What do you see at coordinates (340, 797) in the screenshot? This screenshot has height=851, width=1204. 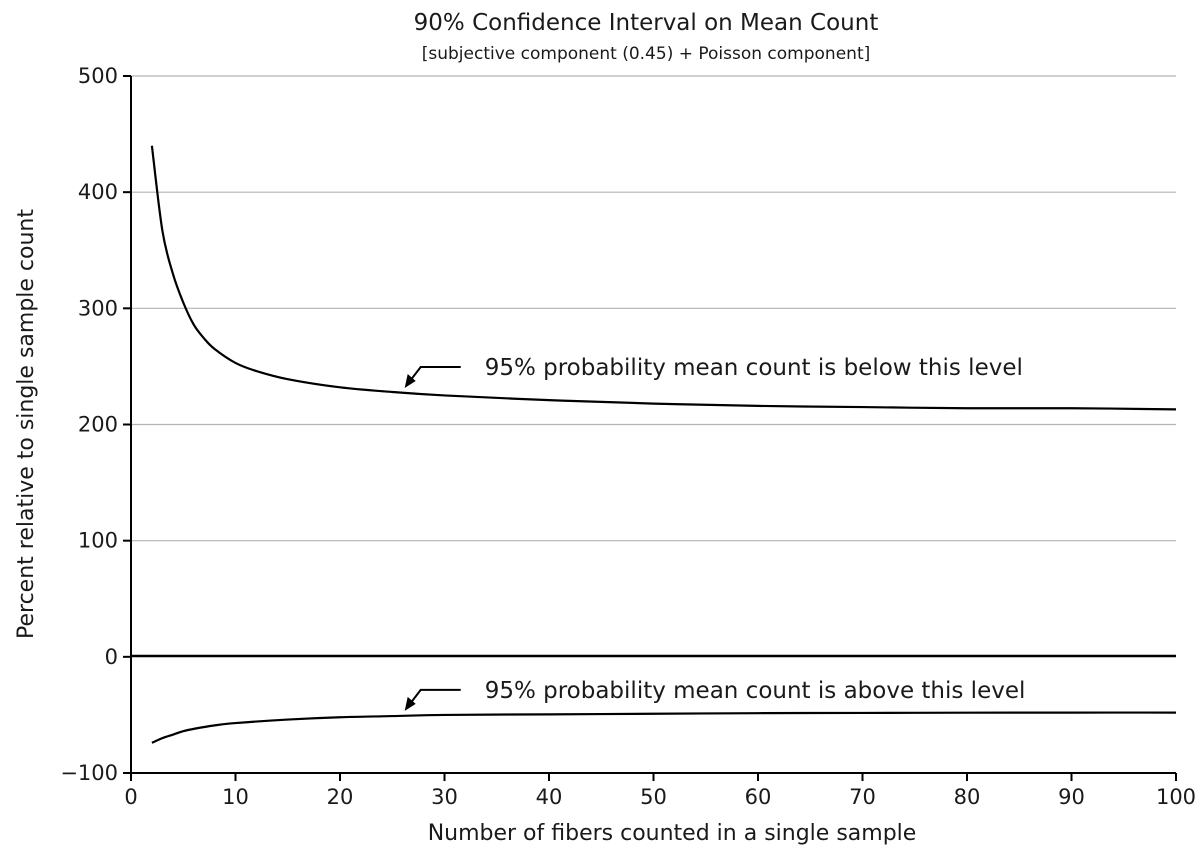 I see `x-tick-label: 20` at bounding box center [340, 797].